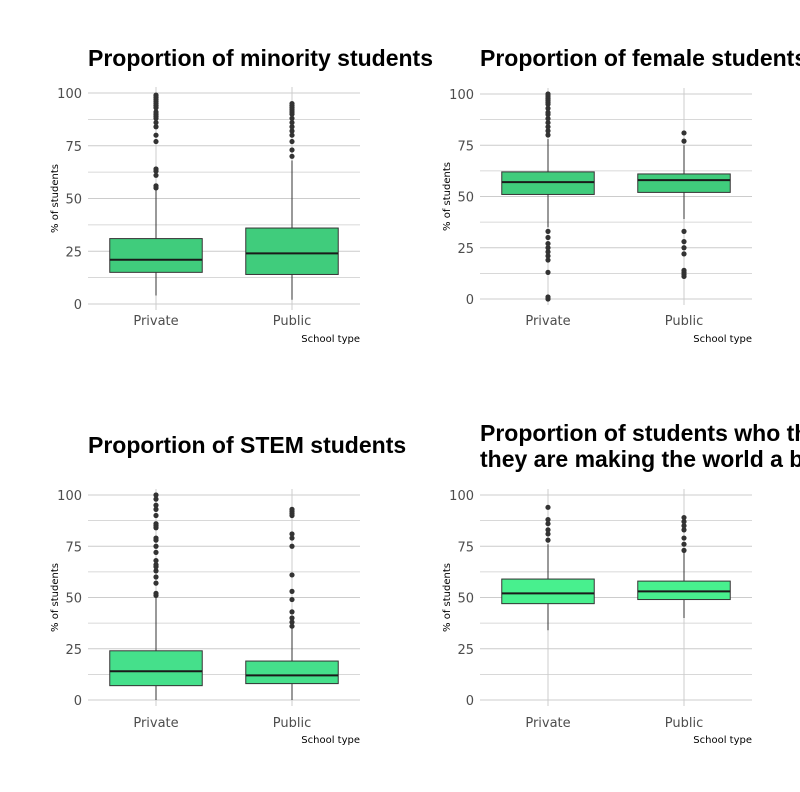 This screenshot has width=800, height=792. What do you see at coordinates (684, 723) in the screenshot?
I see `x-tick-label: Public` at bounding box center [684, 723].